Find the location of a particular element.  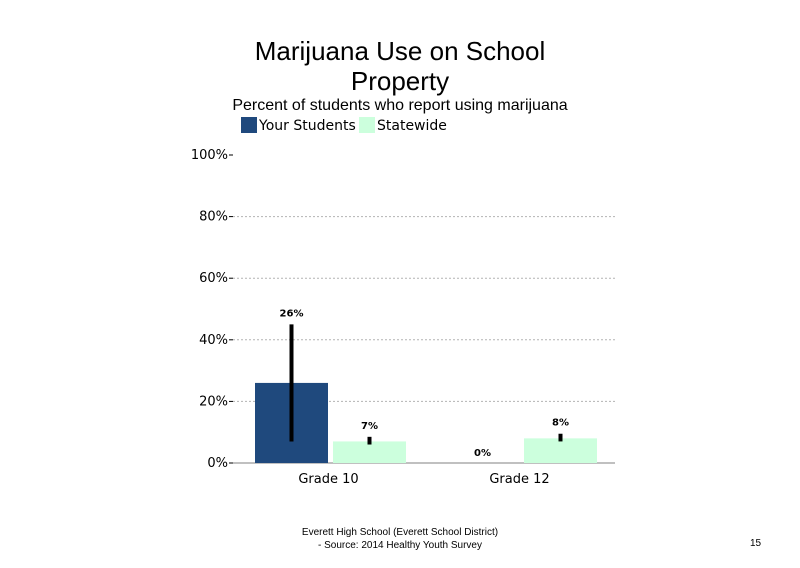

legend-label-your-students: Your Students is located at coordinates (307, 126).